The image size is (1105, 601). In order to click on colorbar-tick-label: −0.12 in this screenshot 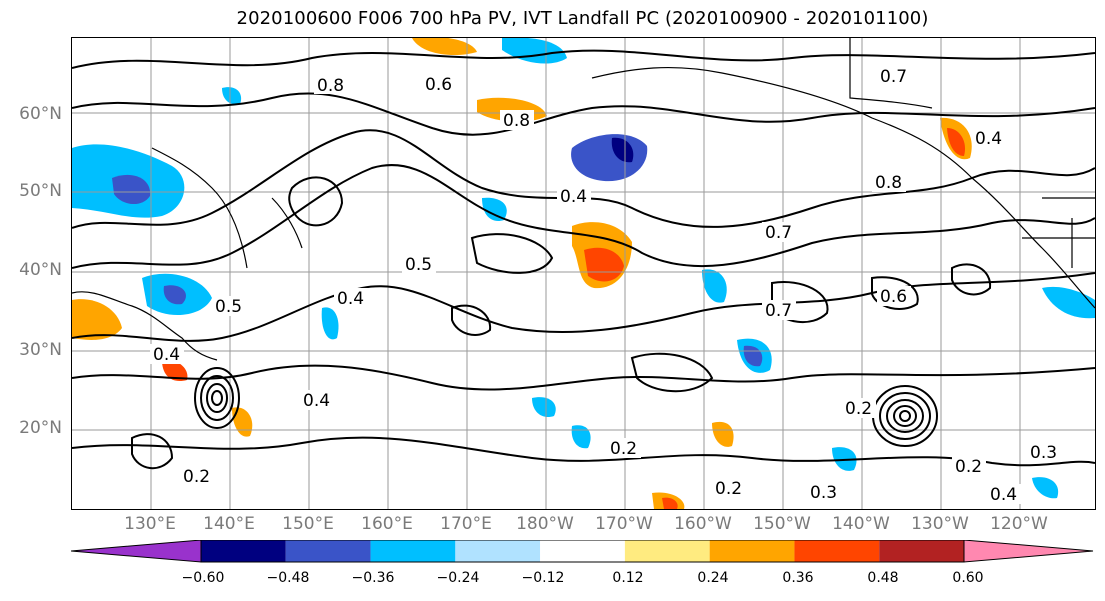, I will do `click(543, 578)`.